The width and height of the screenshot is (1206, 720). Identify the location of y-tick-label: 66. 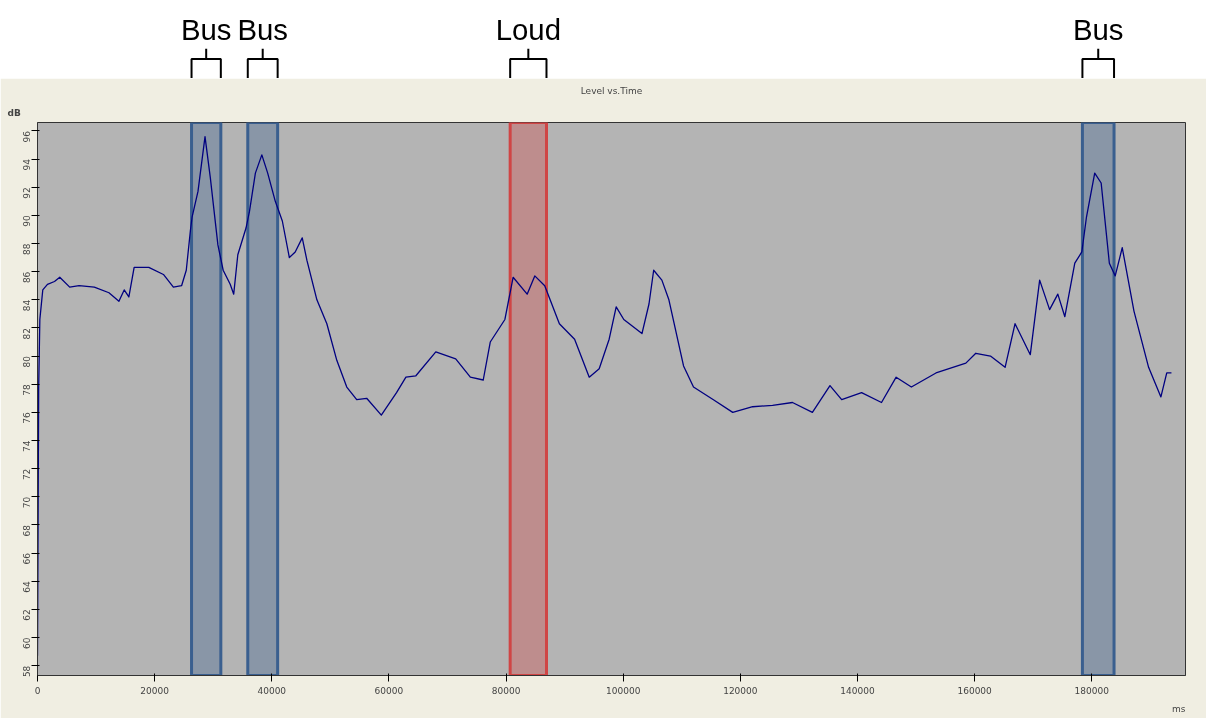
(27, 558).